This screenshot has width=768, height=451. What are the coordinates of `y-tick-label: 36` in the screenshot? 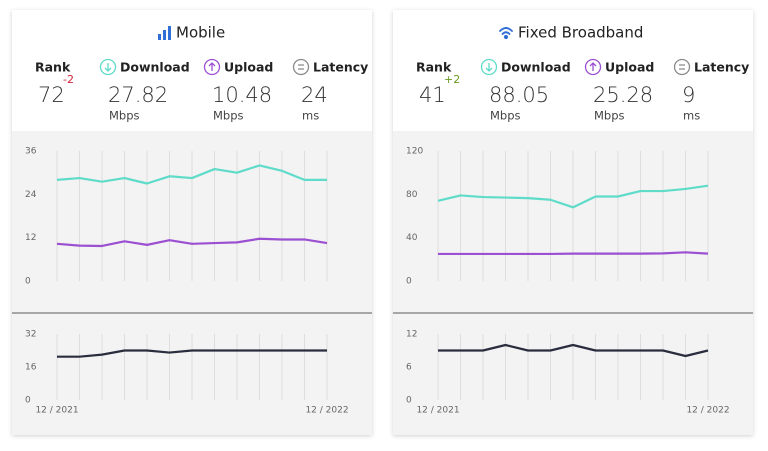 It's located at (31, 152).